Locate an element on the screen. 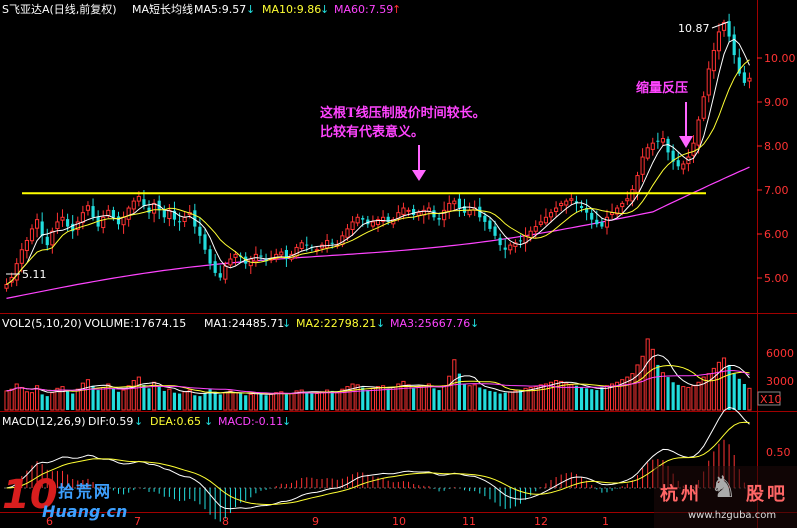 This screenshot has width=797, height=528. watermark-left-cn: 拾荒网 is located at coordinates (85, 491).